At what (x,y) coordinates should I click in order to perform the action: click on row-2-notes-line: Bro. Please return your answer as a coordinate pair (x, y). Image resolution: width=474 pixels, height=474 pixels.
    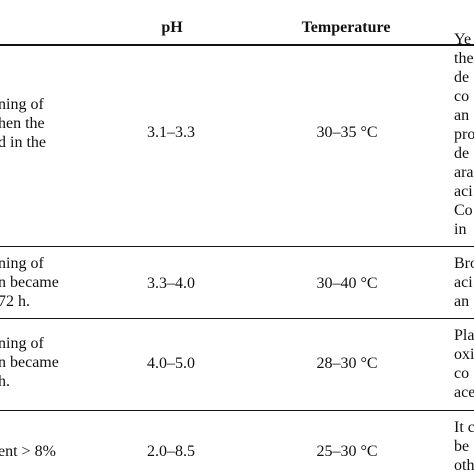
    Looking at the image, I should click on (464, 263).